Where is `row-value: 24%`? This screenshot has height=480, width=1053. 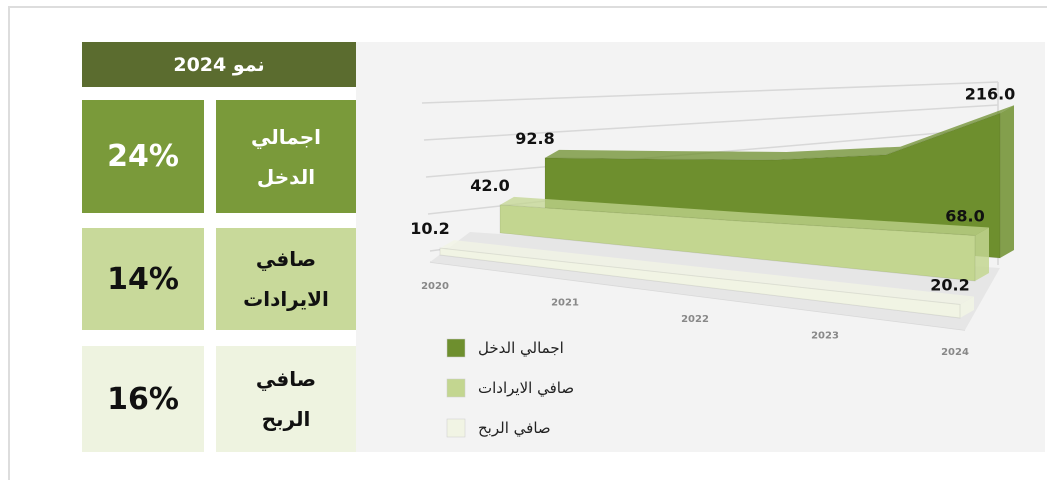
row-value: 24% is located at coordinates (143, 156).